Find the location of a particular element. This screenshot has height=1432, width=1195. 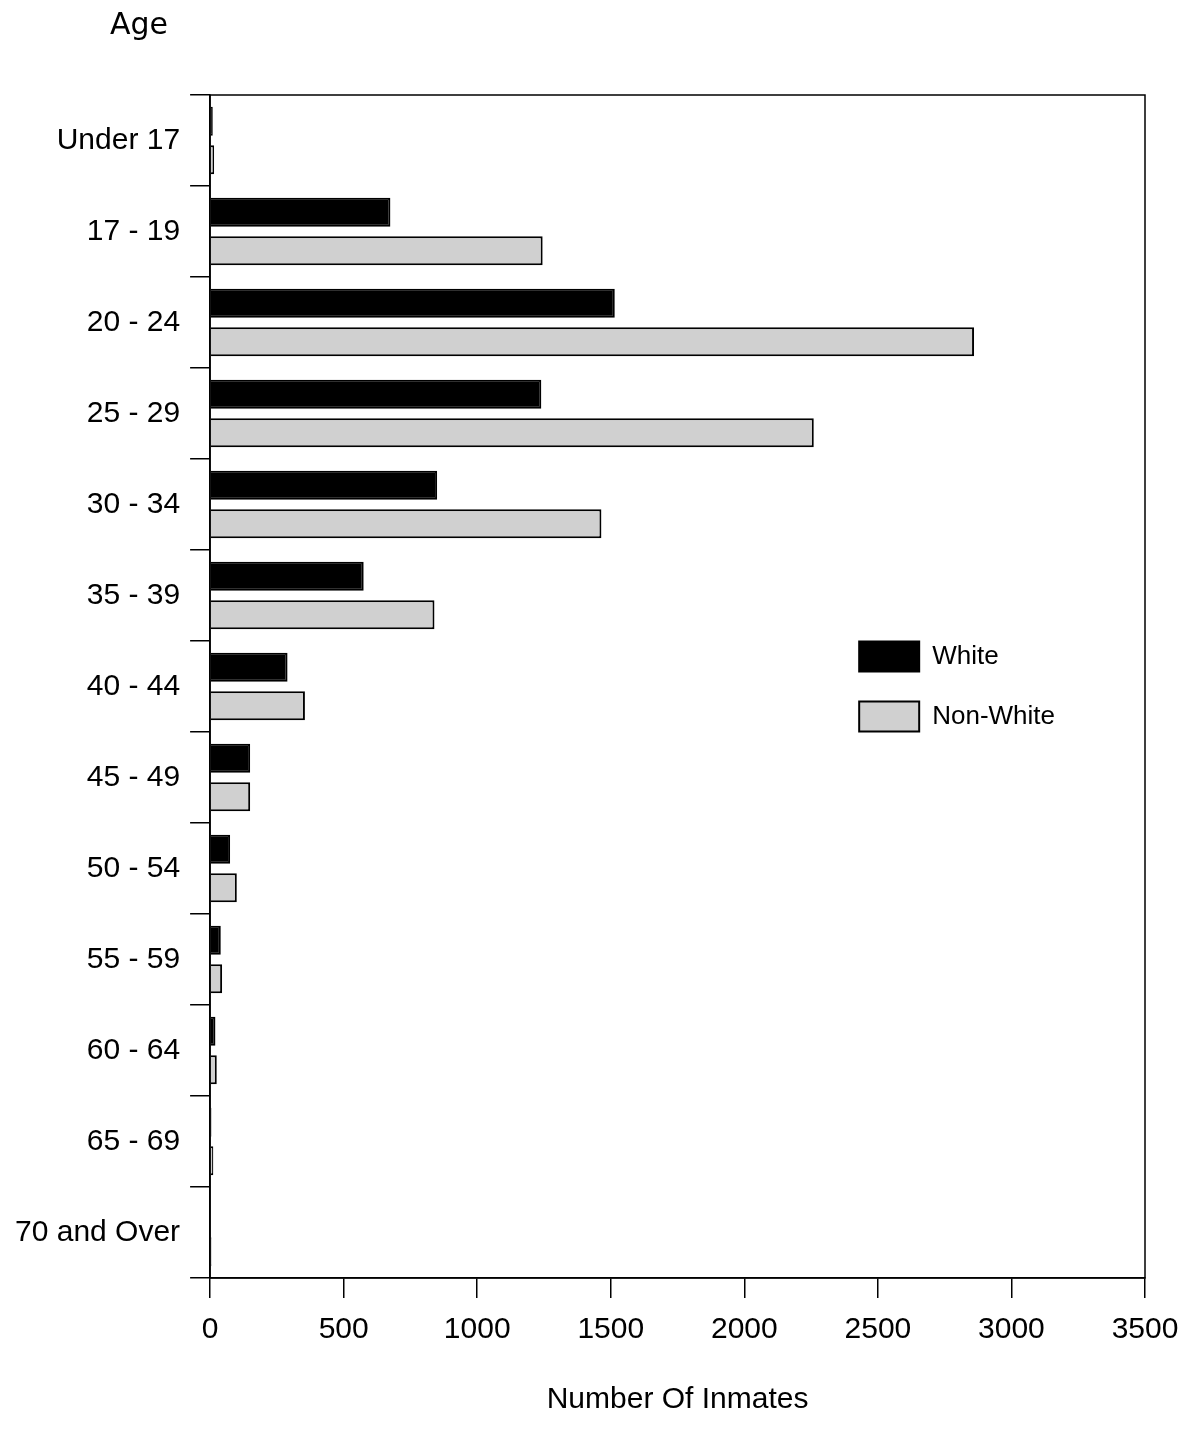

y-tick-label: 25 - 29 is located at coordinates (133, 411).